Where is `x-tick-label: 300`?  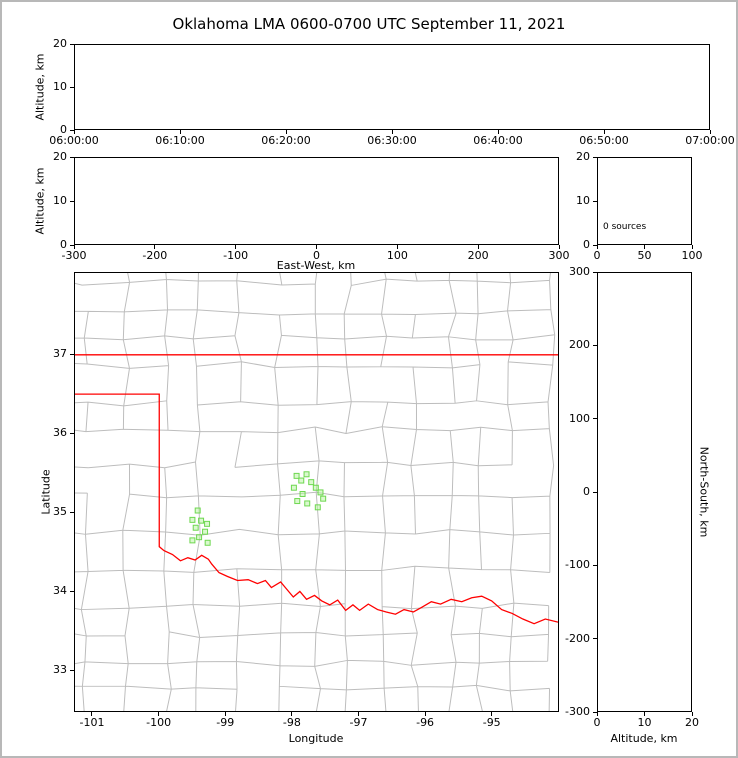
x-tick-label: 300 is located at coordinates (559, 255).